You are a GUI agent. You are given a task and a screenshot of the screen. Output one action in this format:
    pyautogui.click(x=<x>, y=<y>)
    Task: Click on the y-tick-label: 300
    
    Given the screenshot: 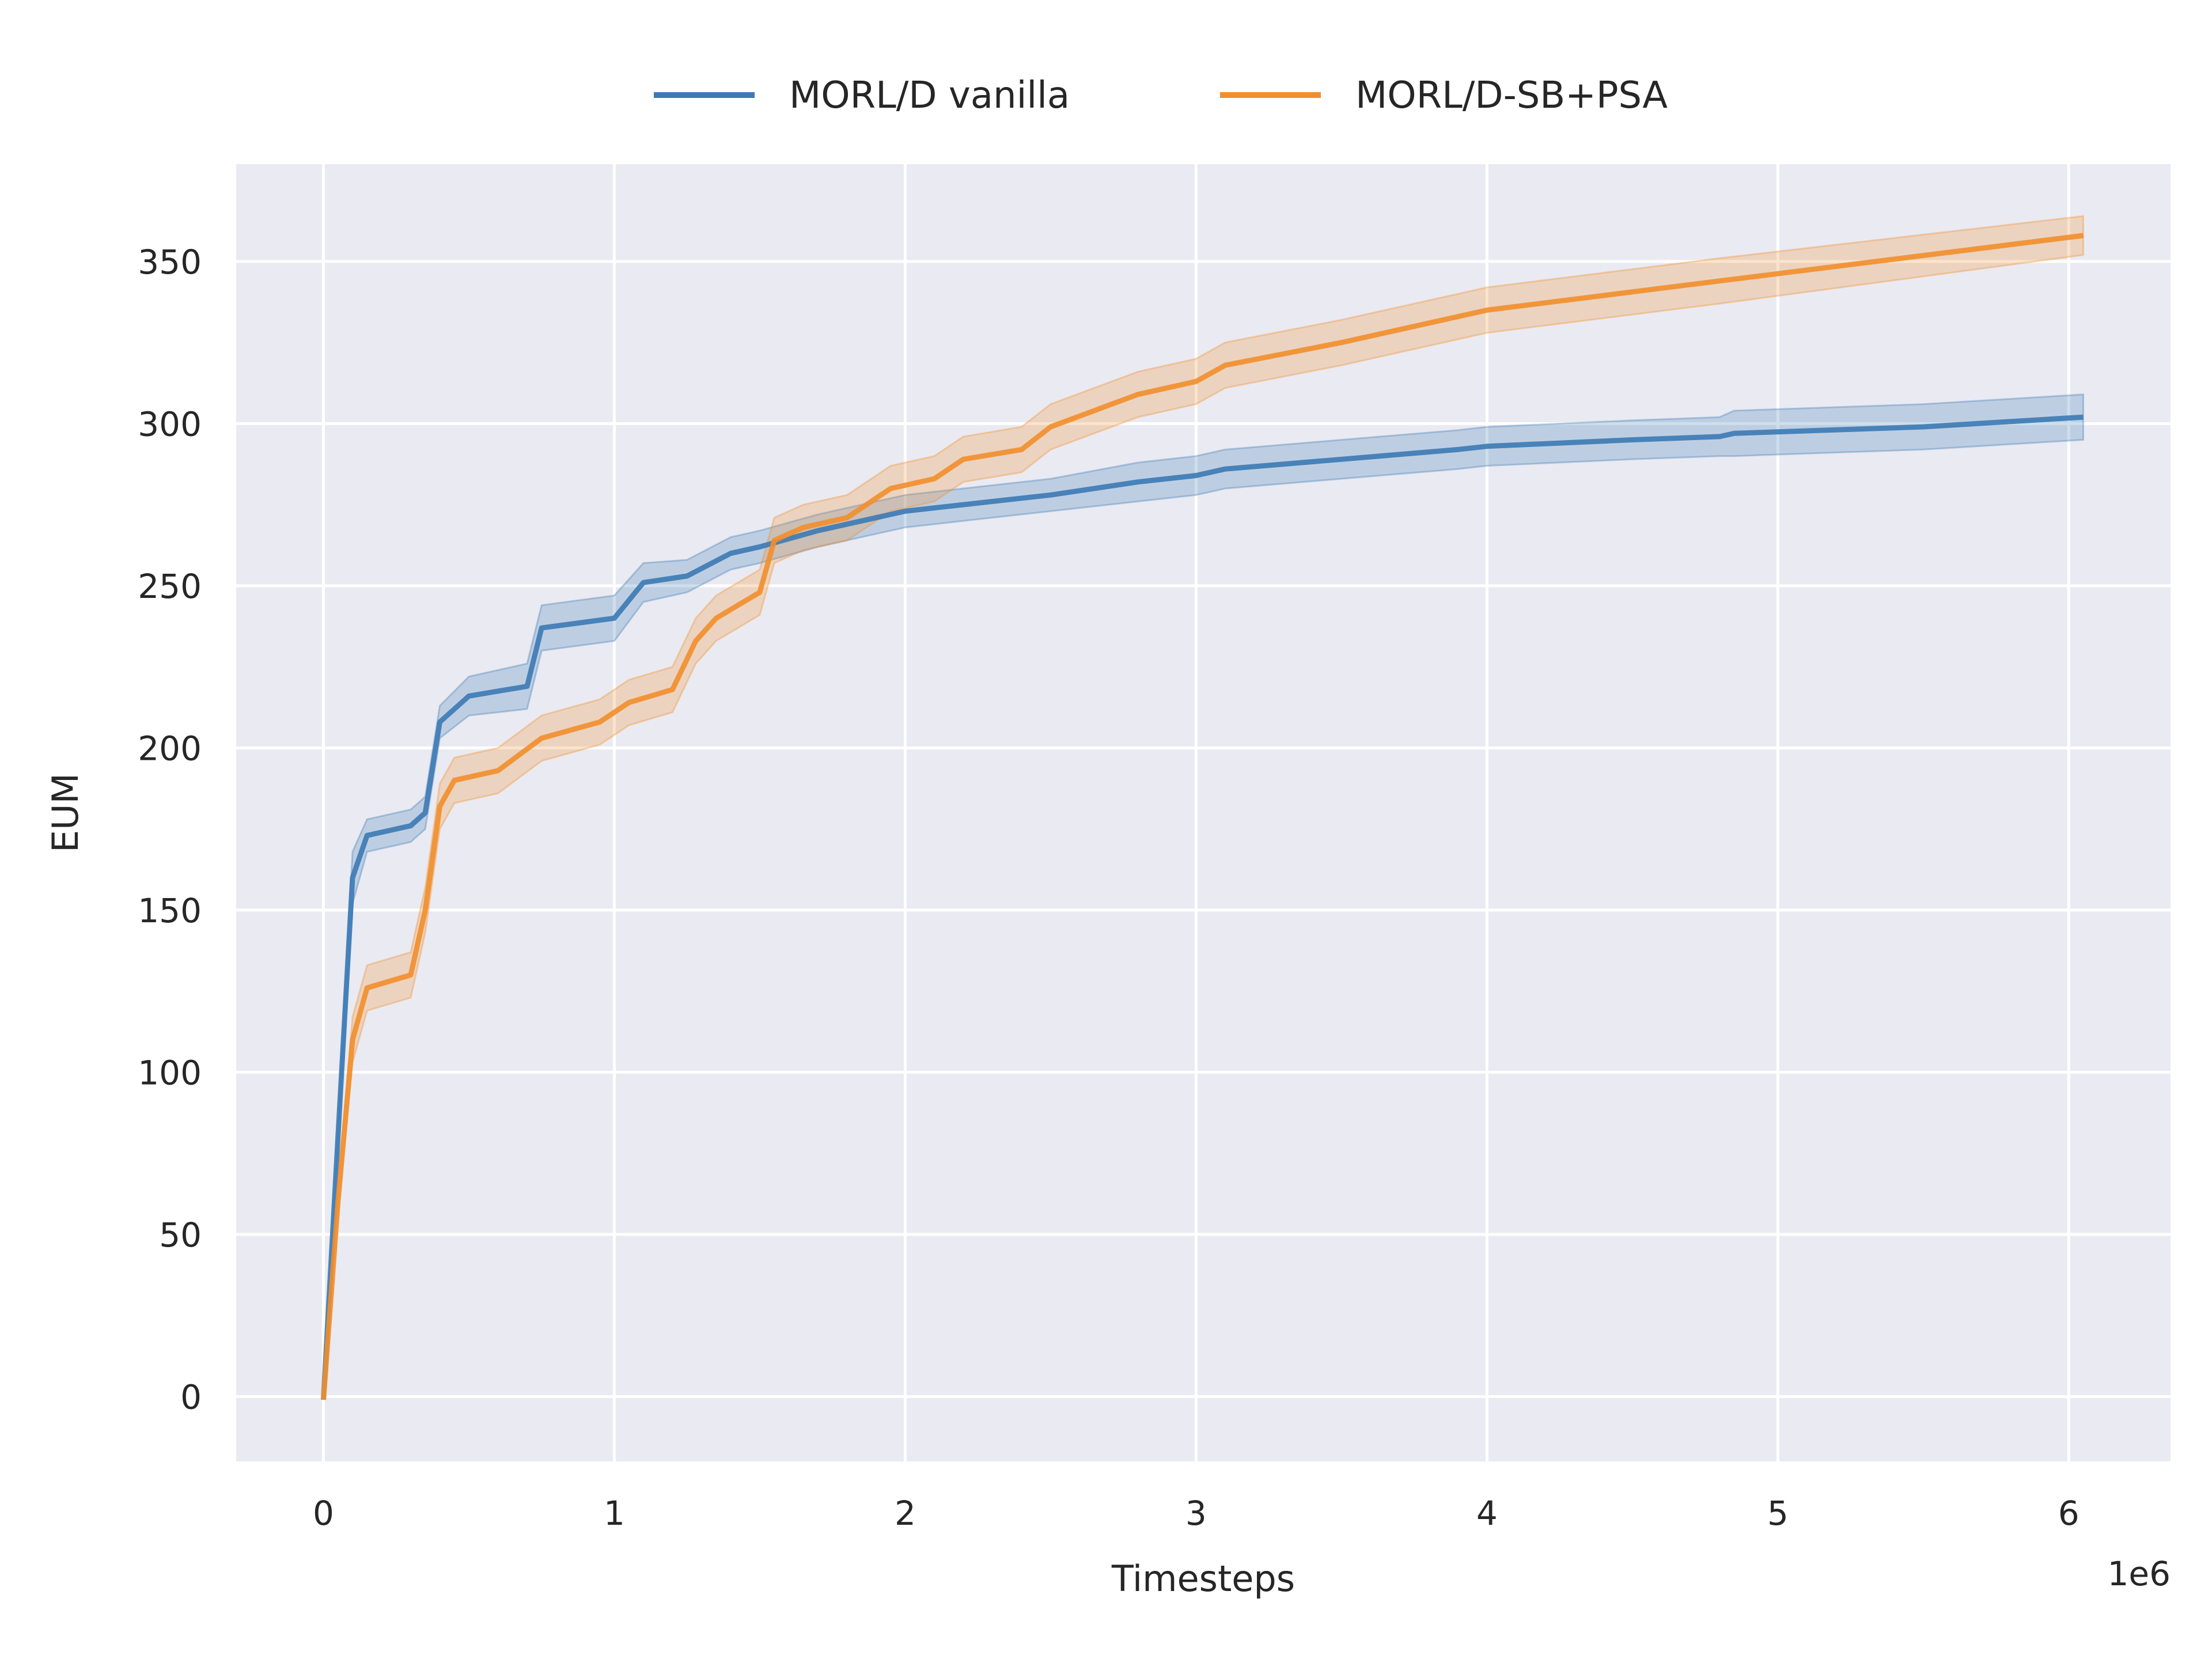 What is the action you would take?
    pyautogui.click(x=170, y=424)
    